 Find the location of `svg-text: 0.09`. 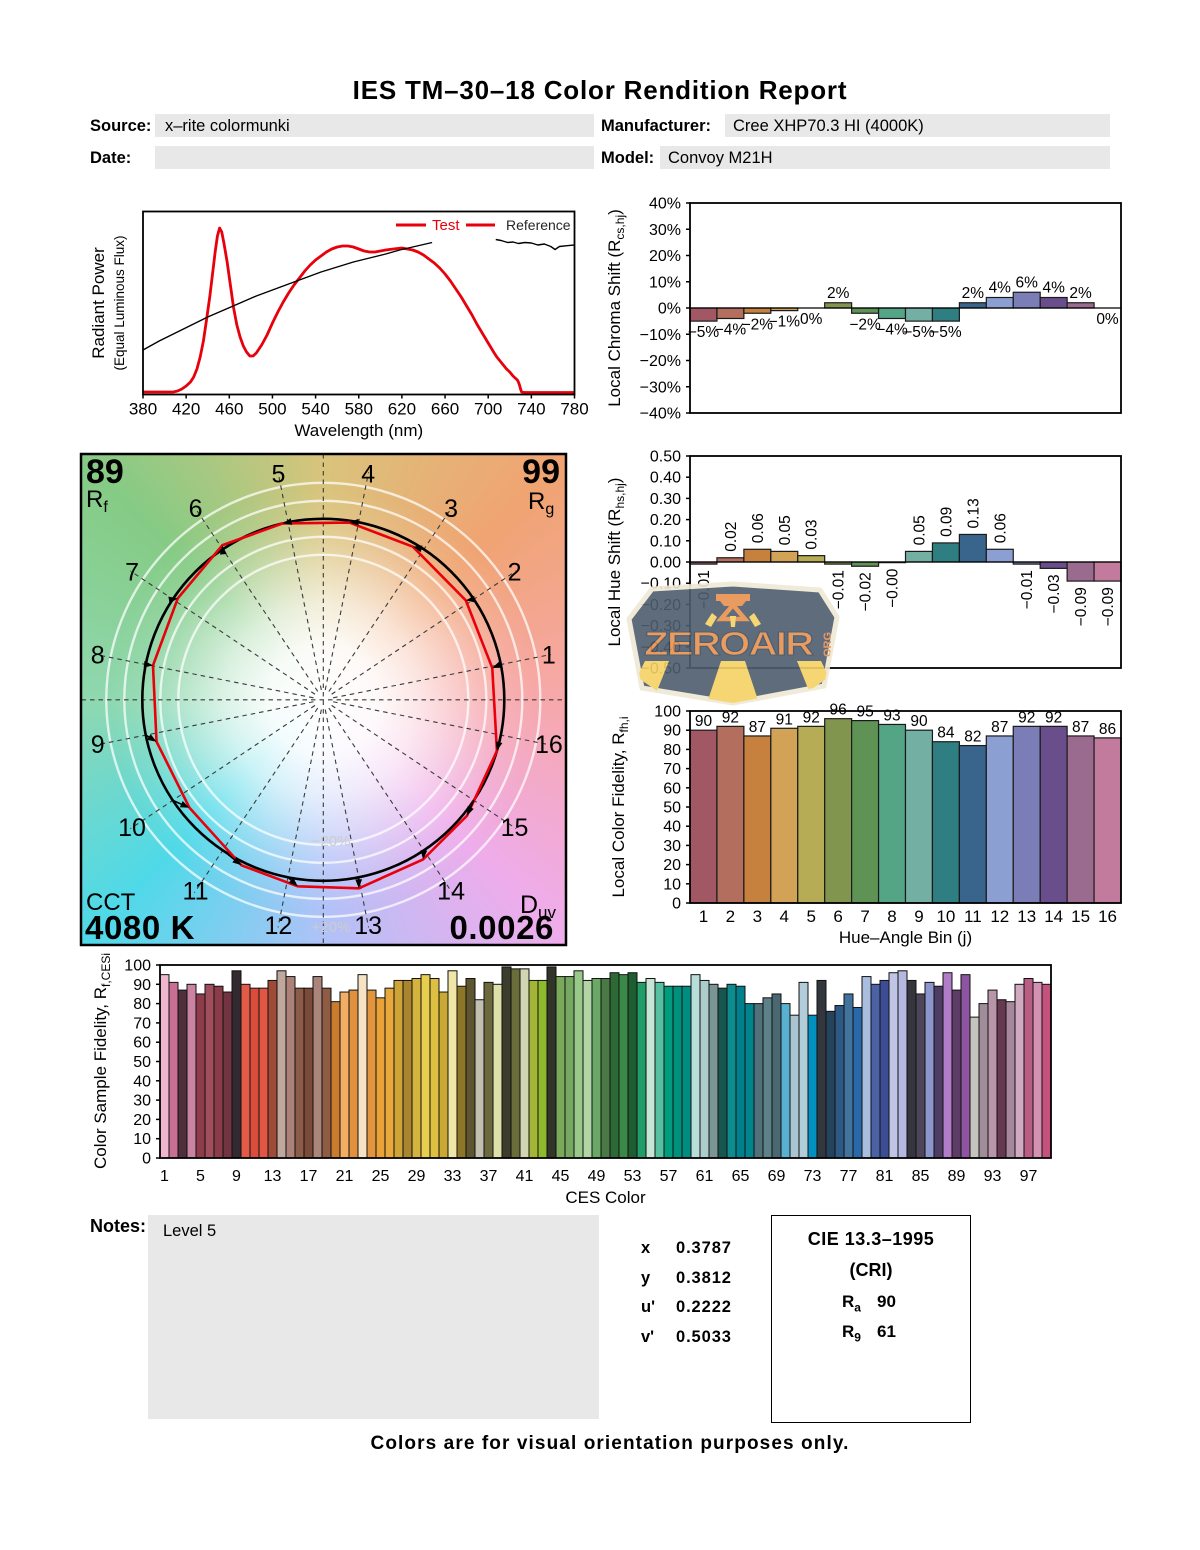

svg-text: 0.09 is located at coordinates (946, 522).